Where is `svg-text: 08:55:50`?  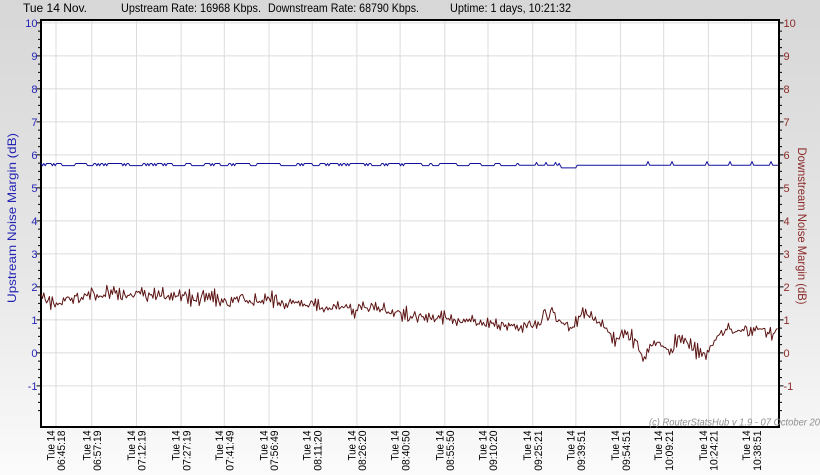
svg-text: 08:55:50 is located at coordinates (451, 451).